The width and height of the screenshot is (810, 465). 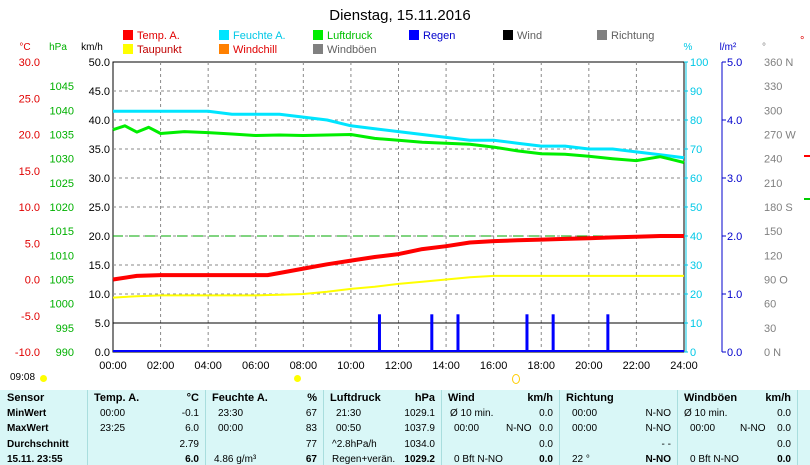 What do you see at coordinates (99, 179) in the screenshot?
I see `y-tick-wind-4: 30.0` at bounding box center [99, 179].